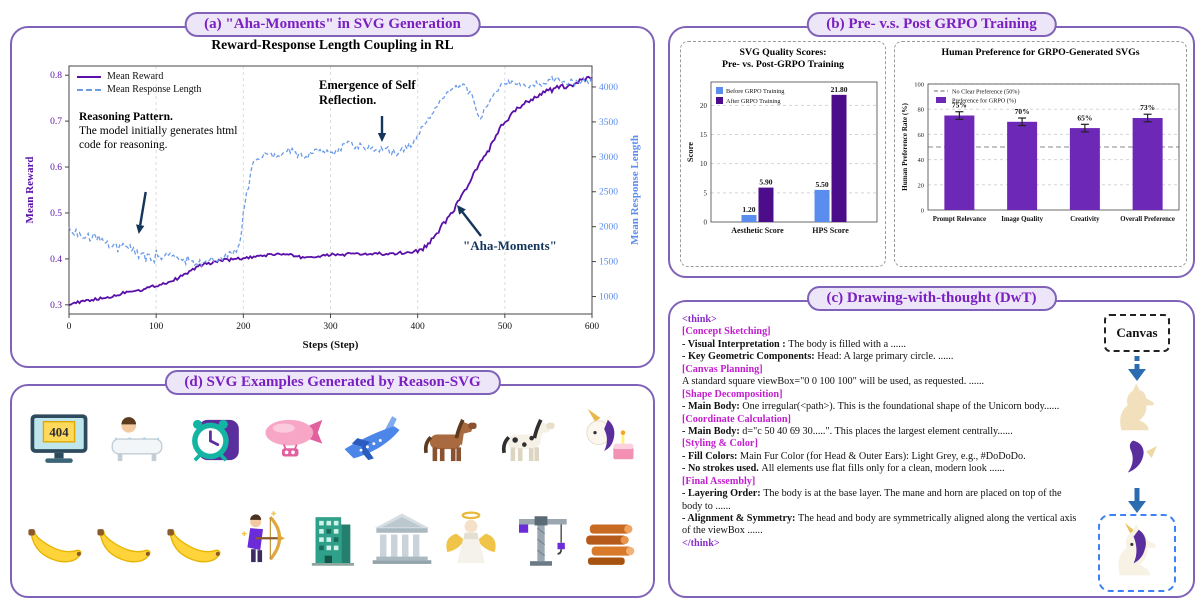 This screenshot has height=614, width=1203. What do you see at coordinates (959, 162) in the screenshot?
I see `bar-prompt-relevance` at bounding box center [959, 162].